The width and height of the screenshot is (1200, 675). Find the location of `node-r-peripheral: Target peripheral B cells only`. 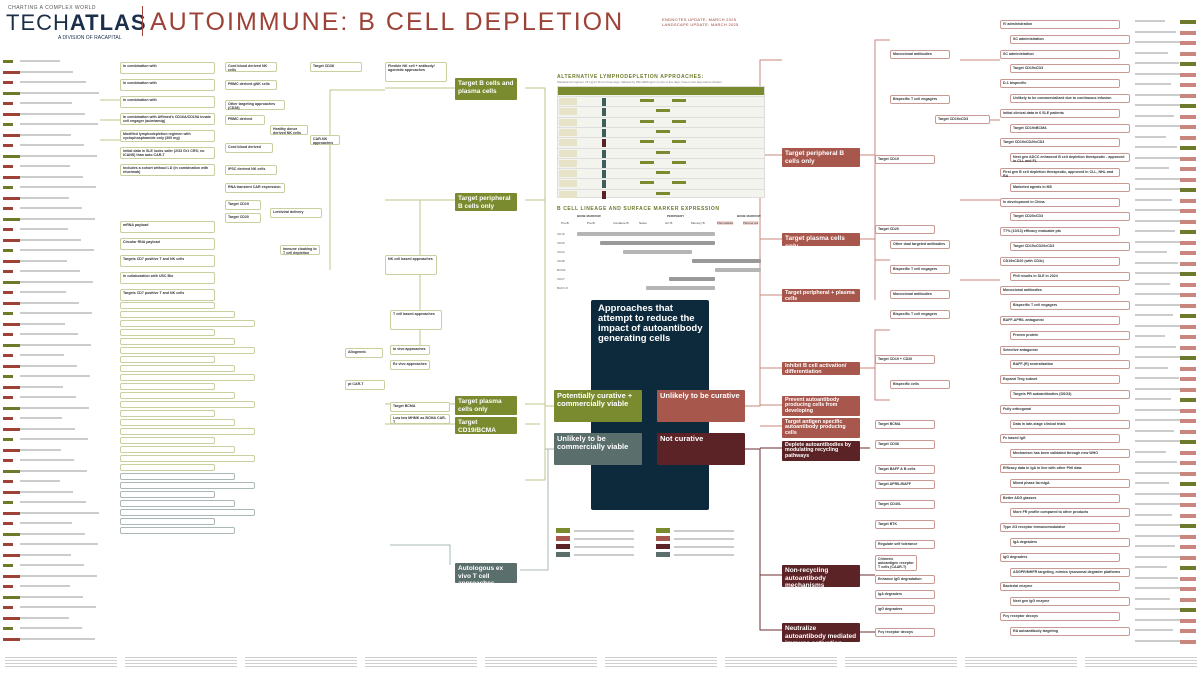

node-r-peripheral: Target peripheral B cells only is located at coordinates (821, 157).